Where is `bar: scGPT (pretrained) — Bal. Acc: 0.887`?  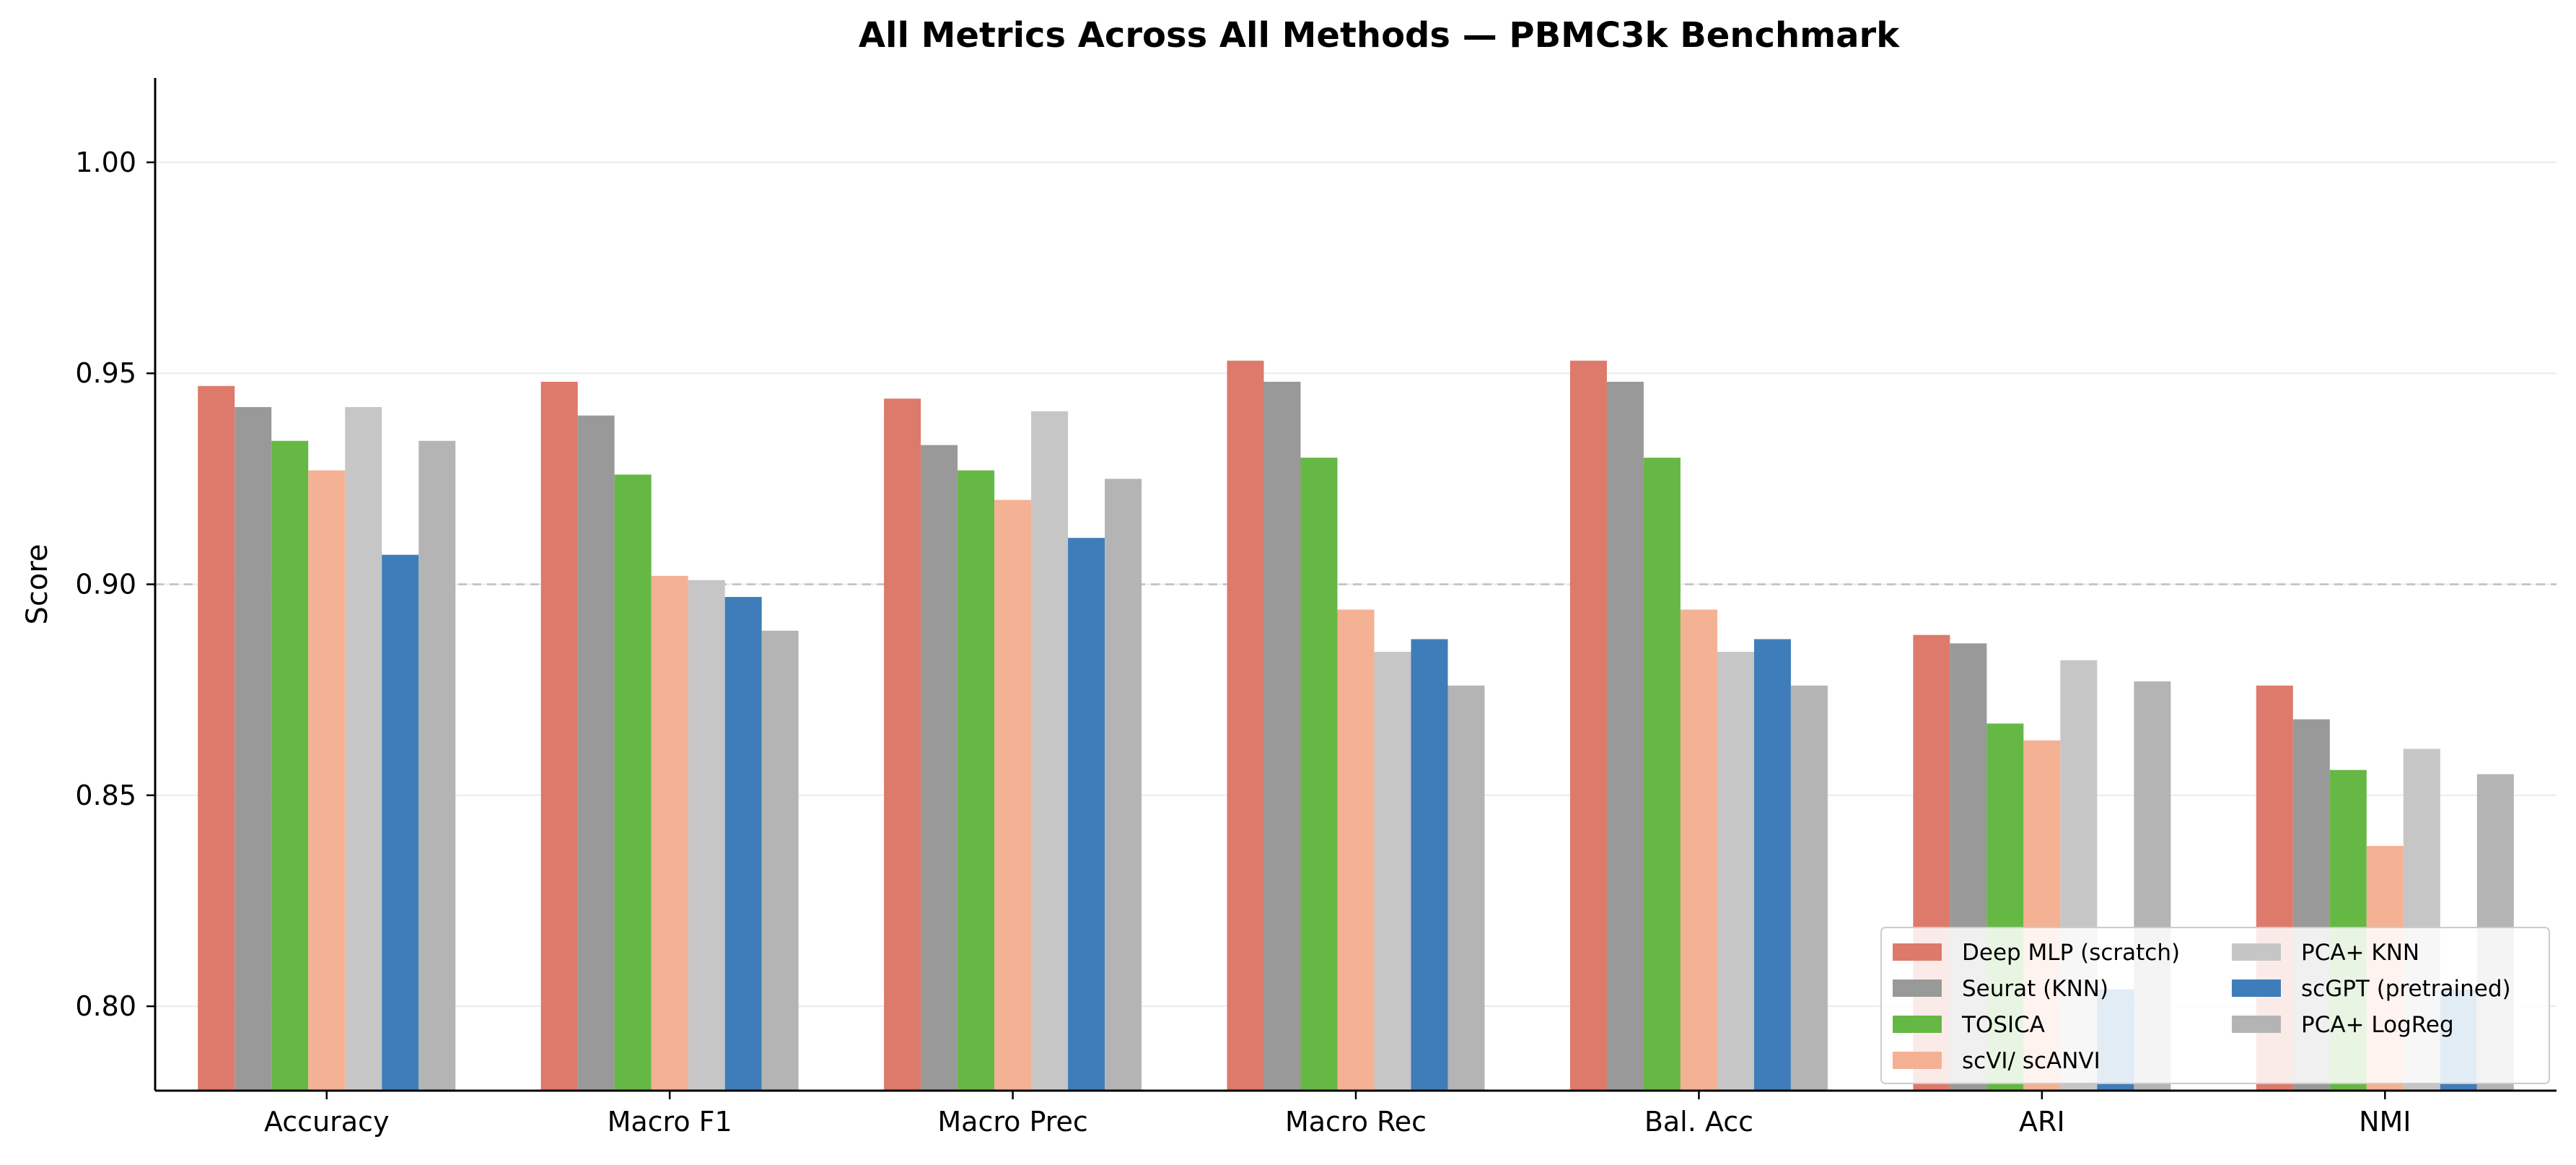
bar: scGPT (pretrained) — Bal. Acc: 0.887 is located at coordinates (1772, 865).